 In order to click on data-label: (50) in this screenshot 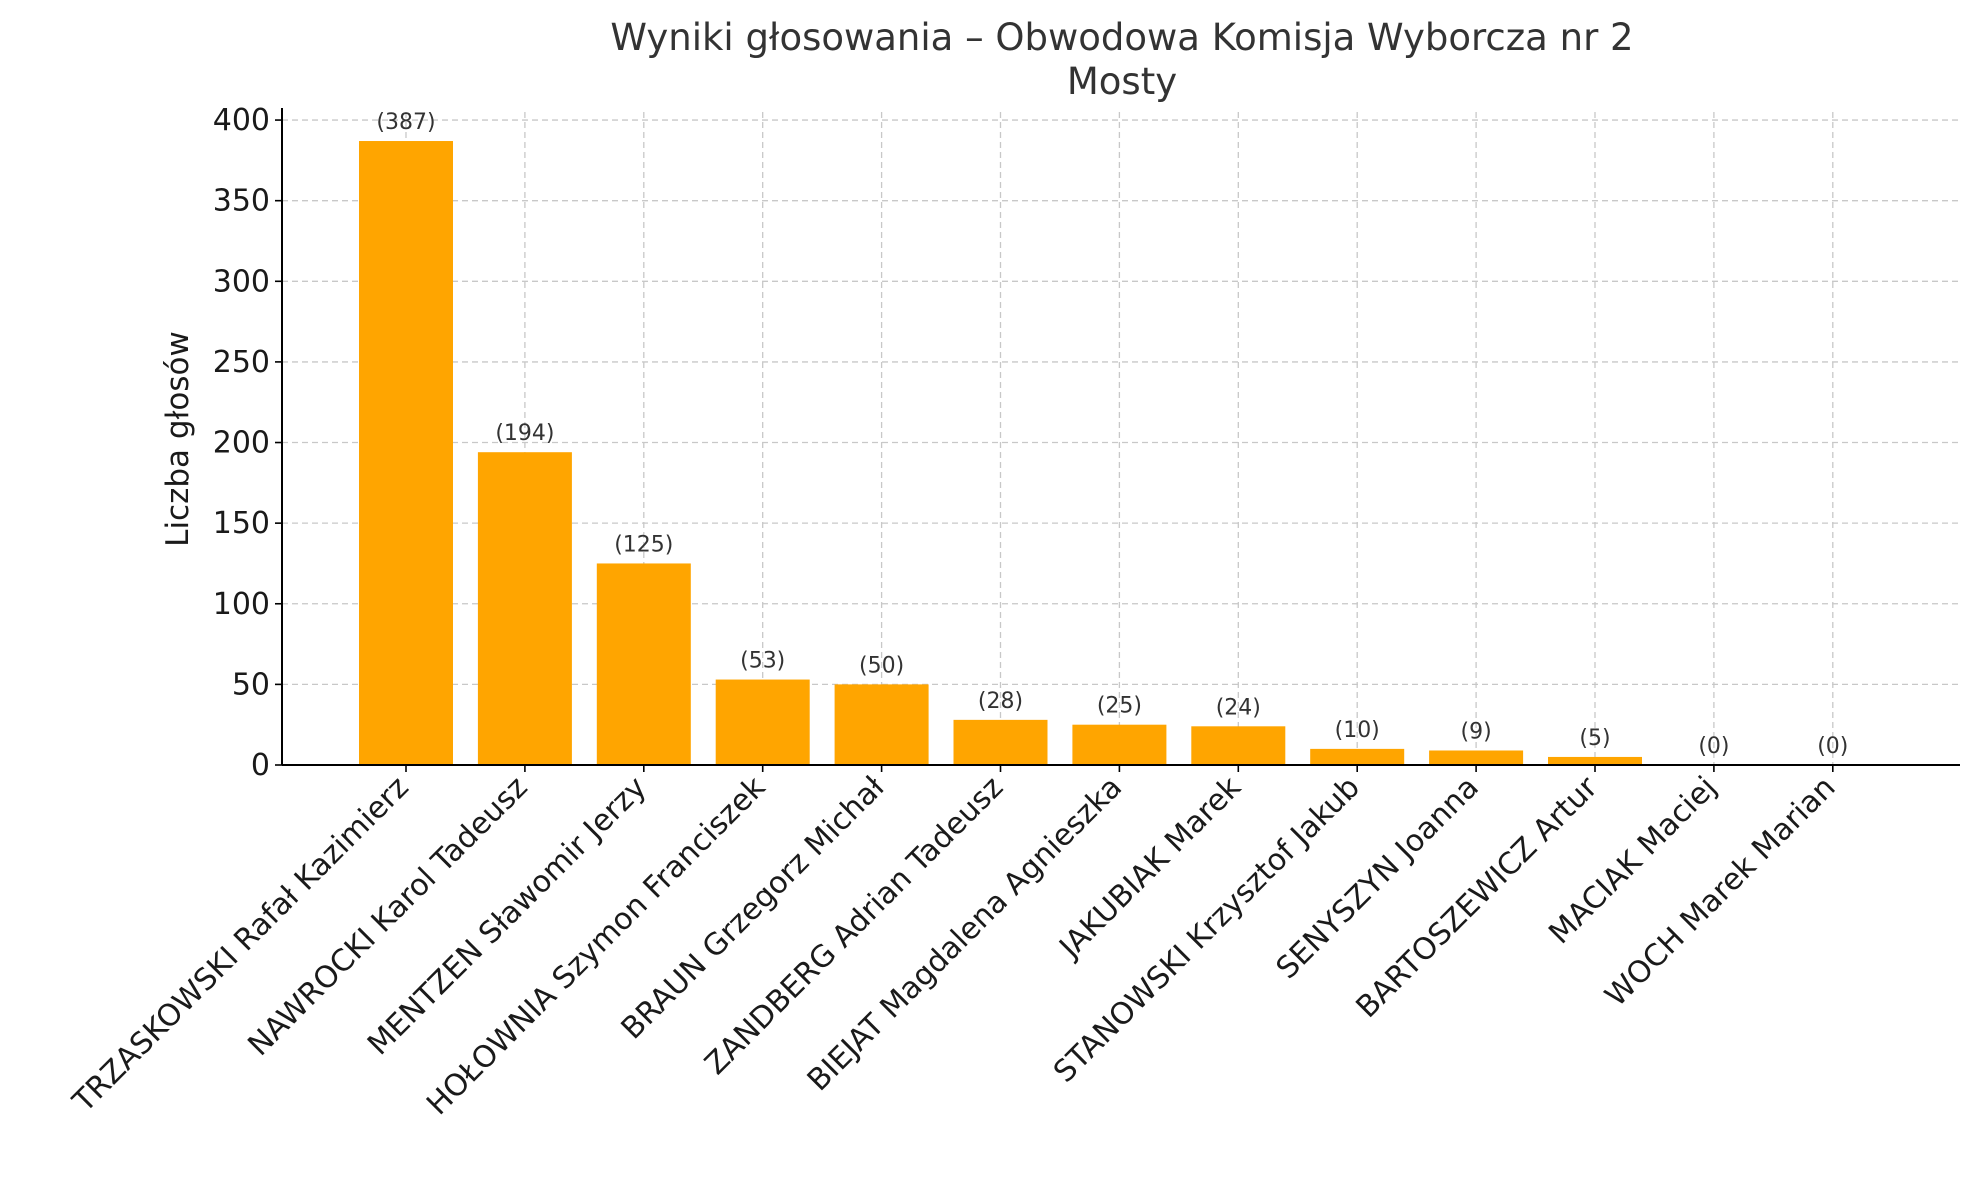, I will do `click(881, 665)`.